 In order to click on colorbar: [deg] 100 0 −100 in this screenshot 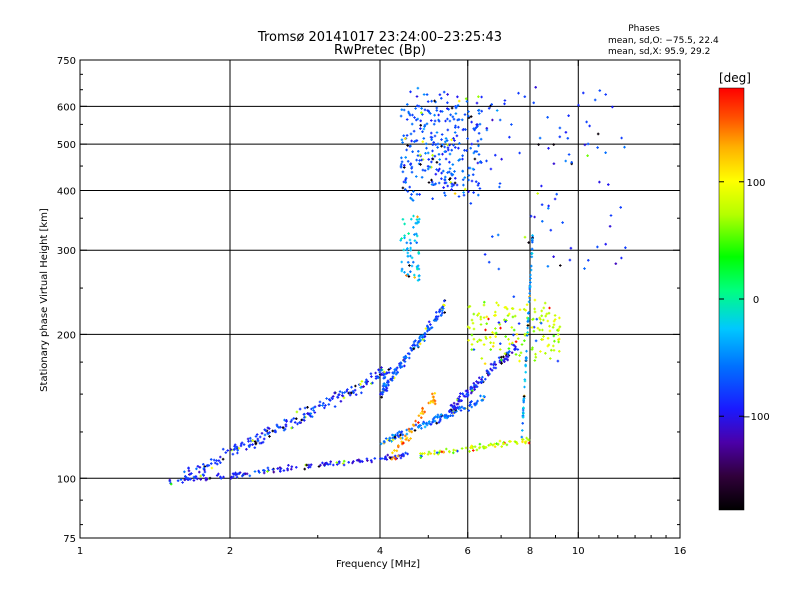, I will do `click(744, 291)`.